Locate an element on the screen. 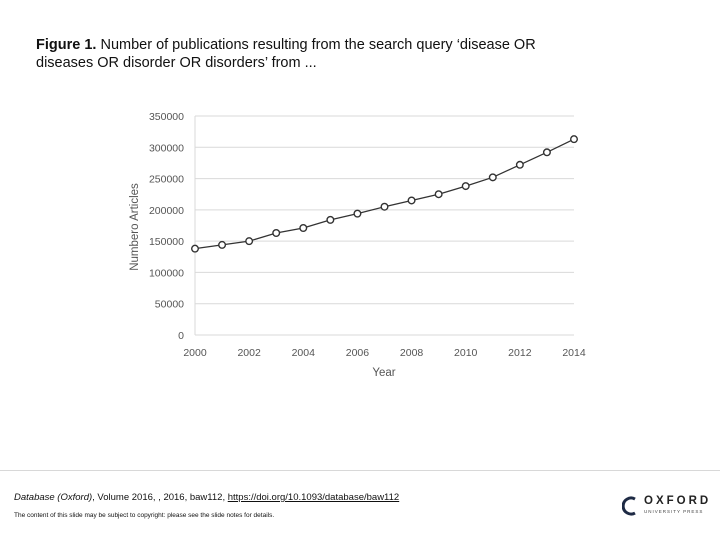  x-tick-label: 2012 is located at coordinates (520, 353).